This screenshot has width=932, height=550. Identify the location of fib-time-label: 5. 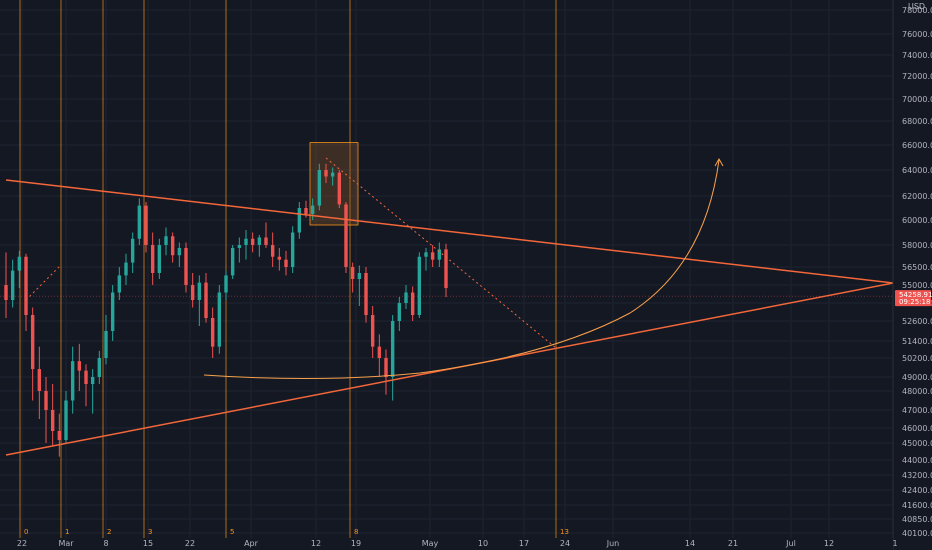
(232, 532).